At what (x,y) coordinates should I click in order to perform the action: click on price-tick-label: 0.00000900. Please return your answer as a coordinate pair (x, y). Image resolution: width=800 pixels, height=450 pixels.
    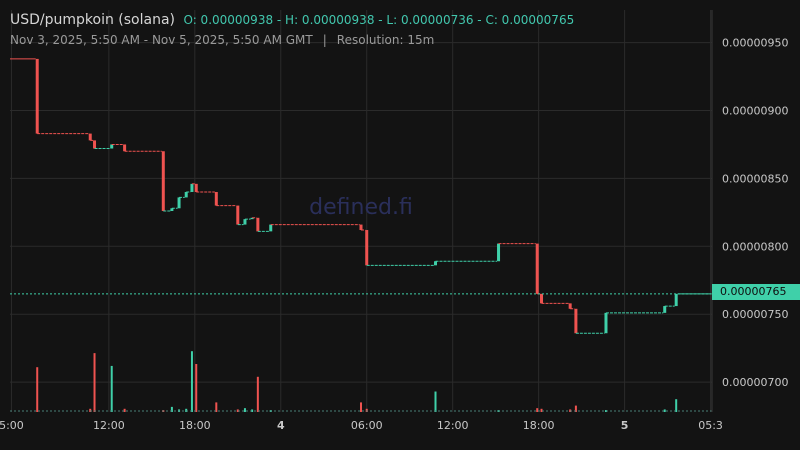
    Looking at the image, I should click on (755, 111).